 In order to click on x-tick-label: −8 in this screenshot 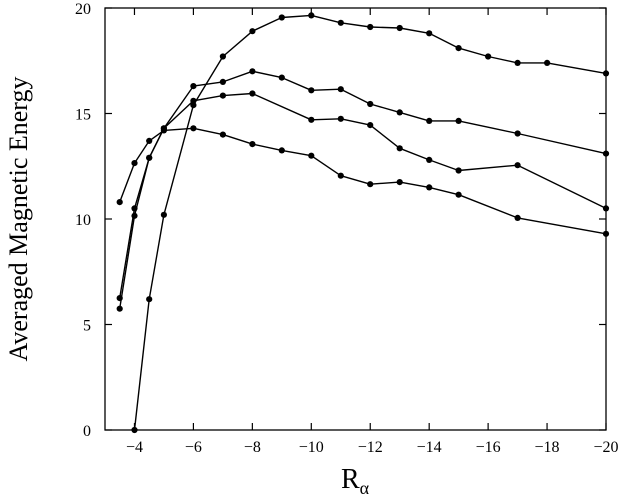, I will do `click(252, 447)`.